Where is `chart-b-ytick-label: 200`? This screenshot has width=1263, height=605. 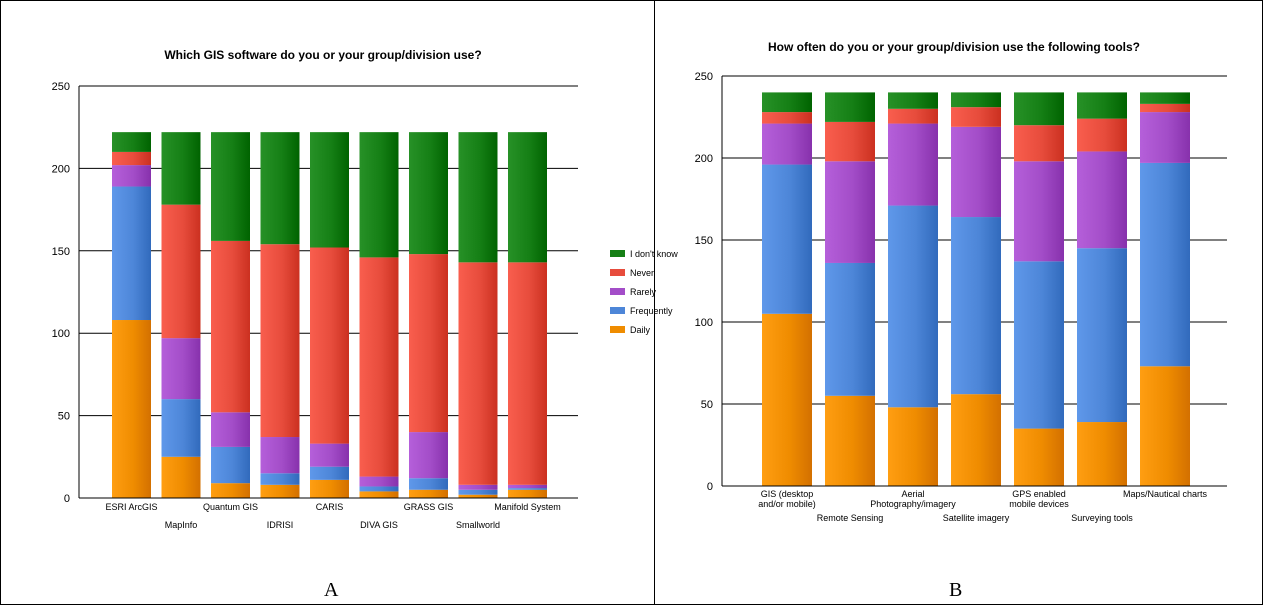
chart-b-ytick-label: 200 is located at coordinates (704, 159).